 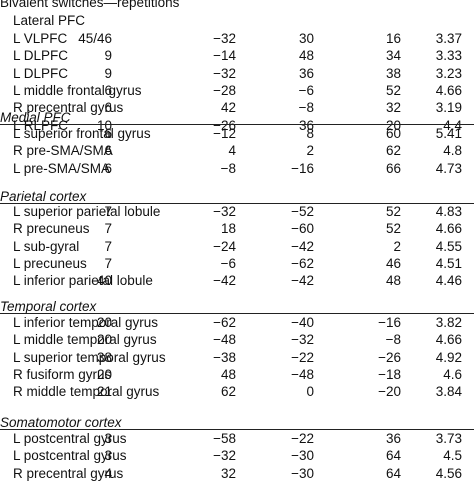 What do you see at coordinates (237, 55) in the screenshot?
I see `table-row: L DLPFC 9 −14 48 34 3.33` at bounding box center [237, 55].